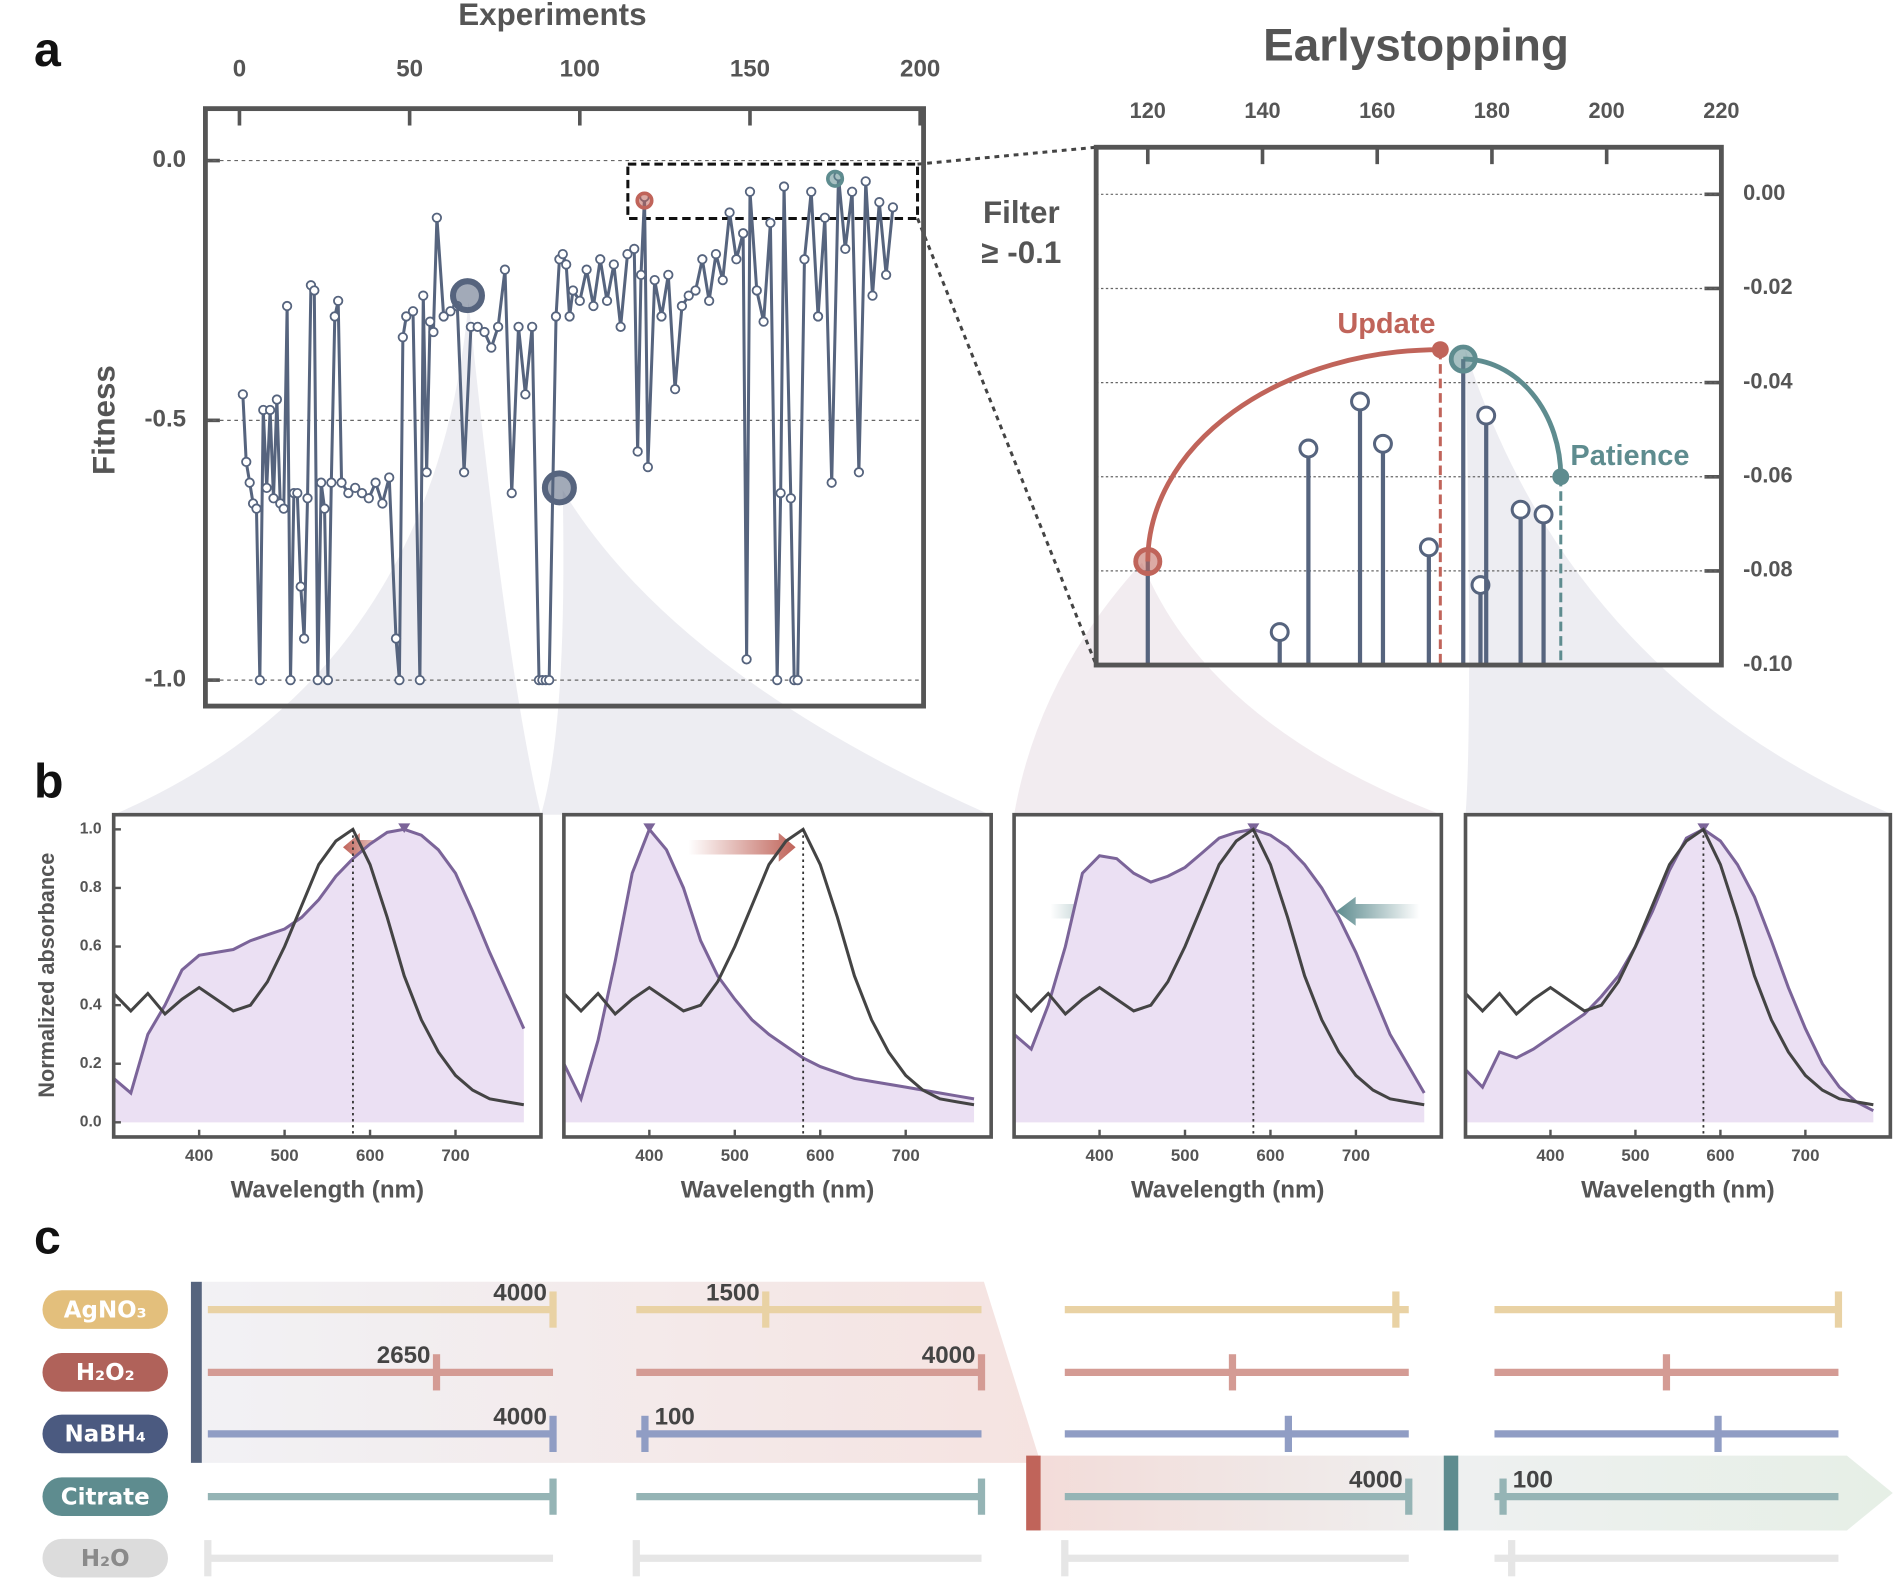 Image resolution: width=1893 pixels, height=1592 pixels. I want to click on x-tick-label: 100, so click(580, 68).